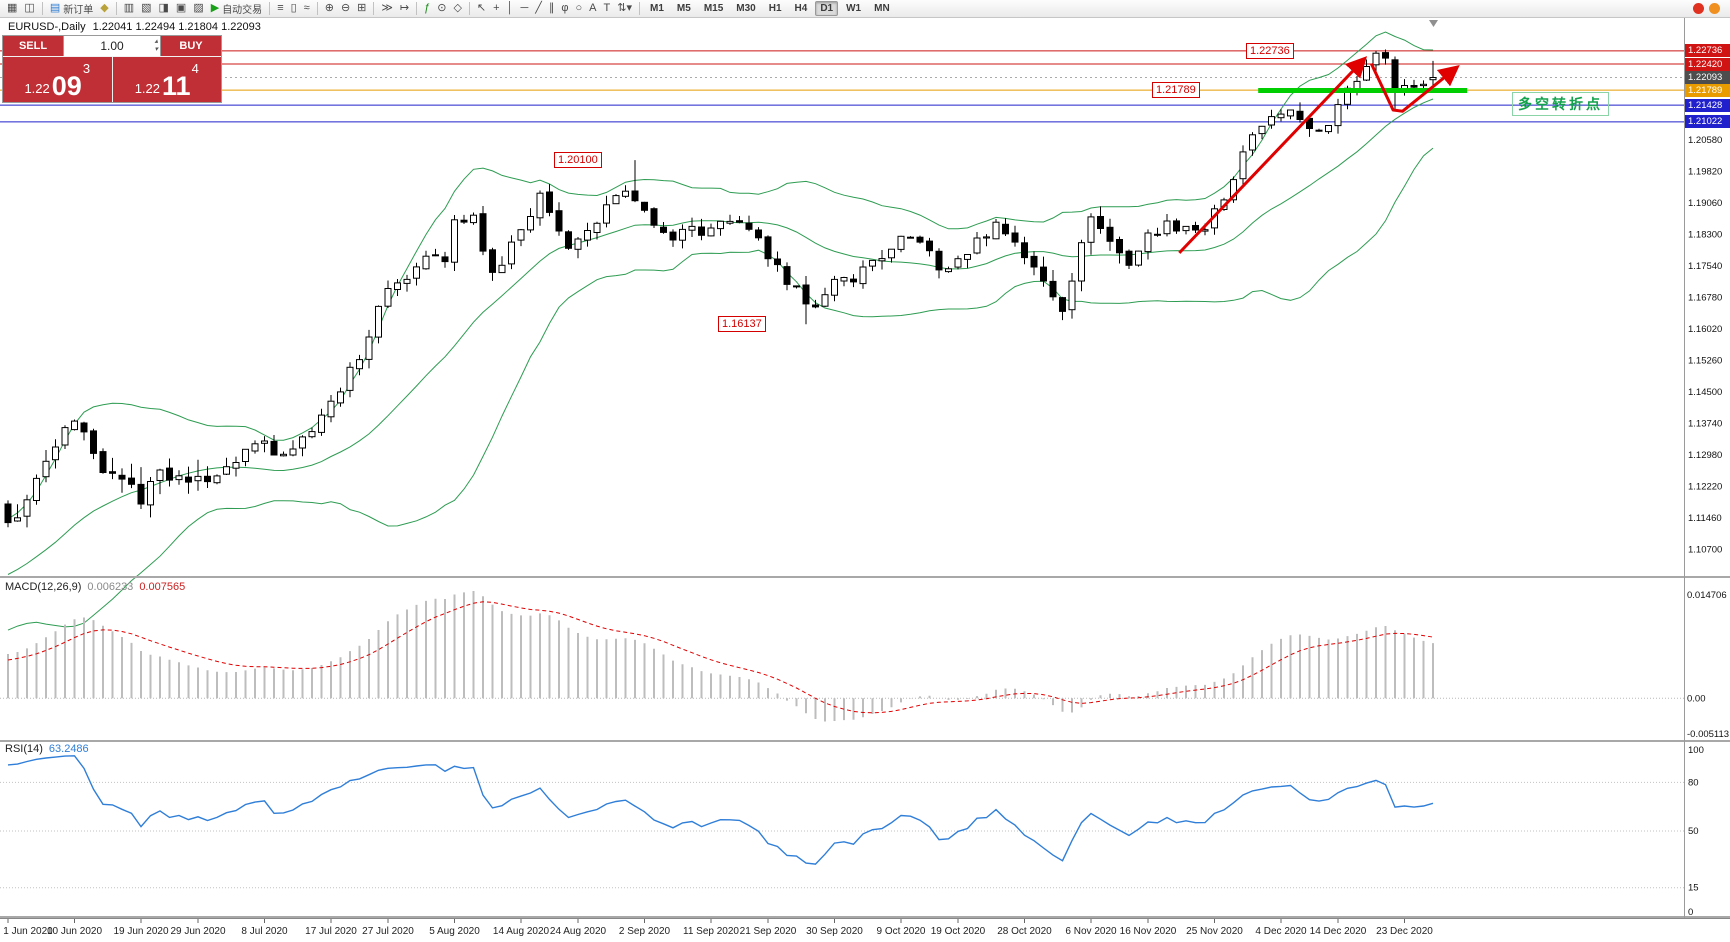 Image resolution: width=1730 pixels, height=942 pixels. I want to click on community-icon, so click(1714, 8).